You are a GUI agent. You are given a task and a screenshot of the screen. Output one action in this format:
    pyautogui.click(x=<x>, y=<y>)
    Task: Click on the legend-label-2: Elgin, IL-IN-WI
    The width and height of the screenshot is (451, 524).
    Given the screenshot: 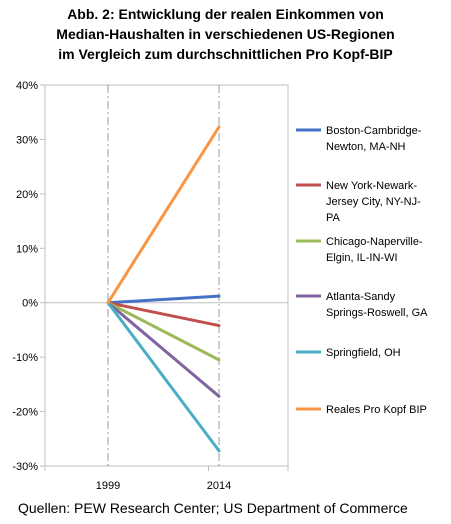 What is the action you would take?
    pyautogui.click(x=362, y=258)
    